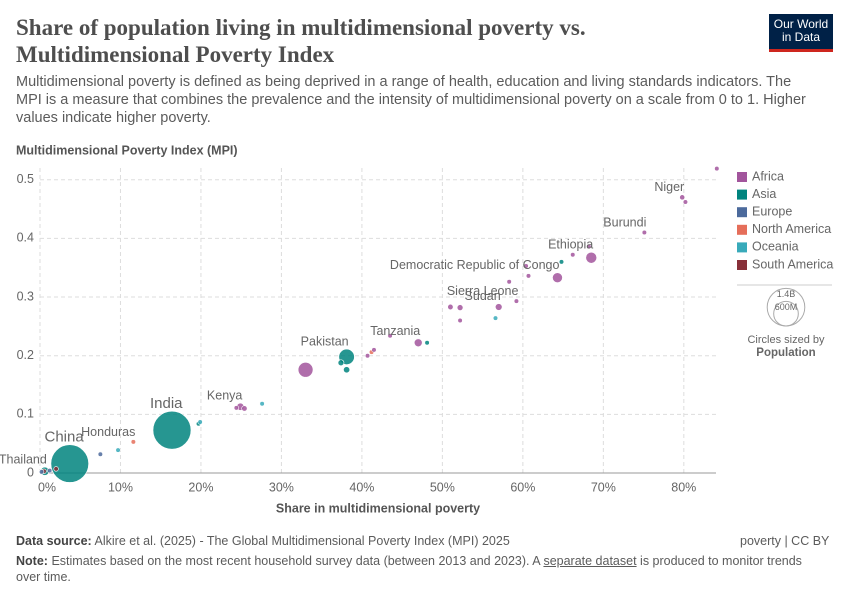 The height and width of the screenshot is (600, 850). What do you see at coordinates (669, 187) in the screenshot?
I see `point-label: Niger` at bounding box center [669, 187].